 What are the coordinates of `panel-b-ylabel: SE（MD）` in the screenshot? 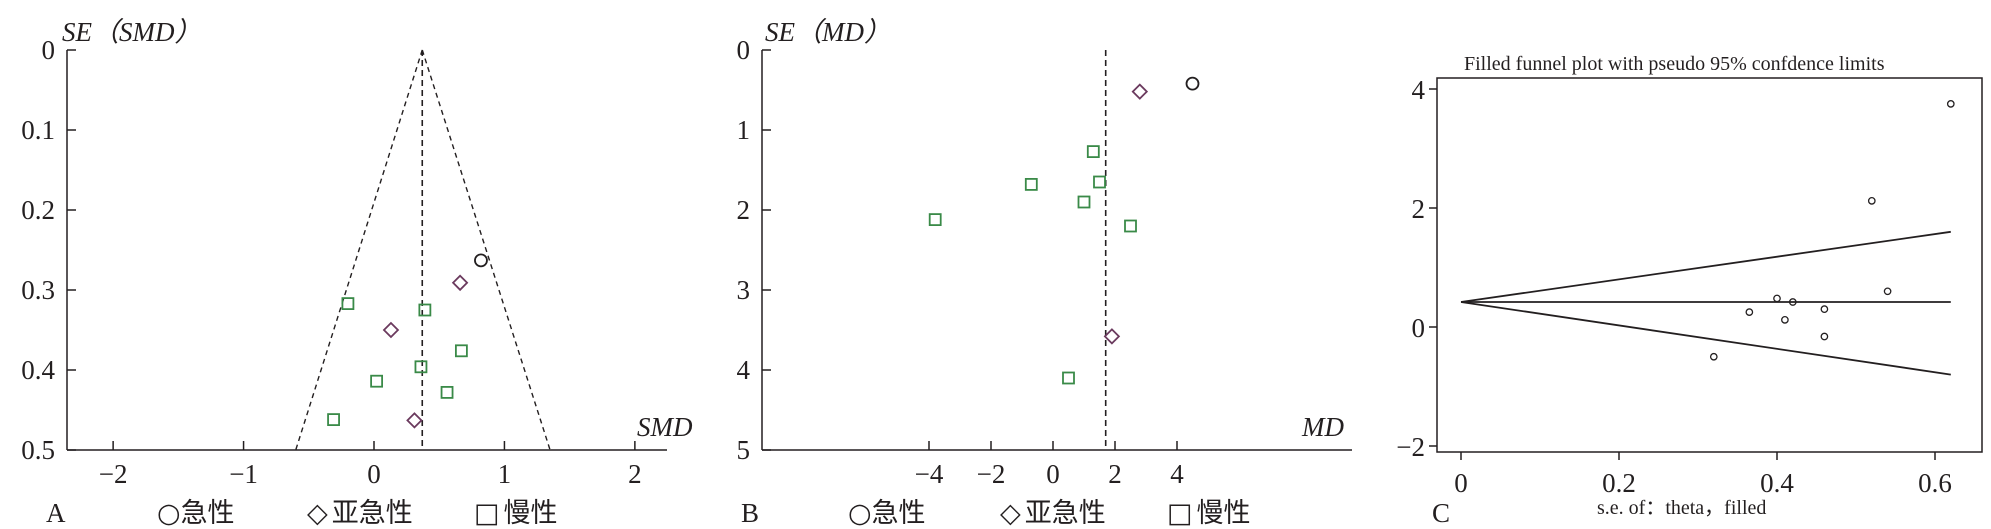 It's located at (828, 32).